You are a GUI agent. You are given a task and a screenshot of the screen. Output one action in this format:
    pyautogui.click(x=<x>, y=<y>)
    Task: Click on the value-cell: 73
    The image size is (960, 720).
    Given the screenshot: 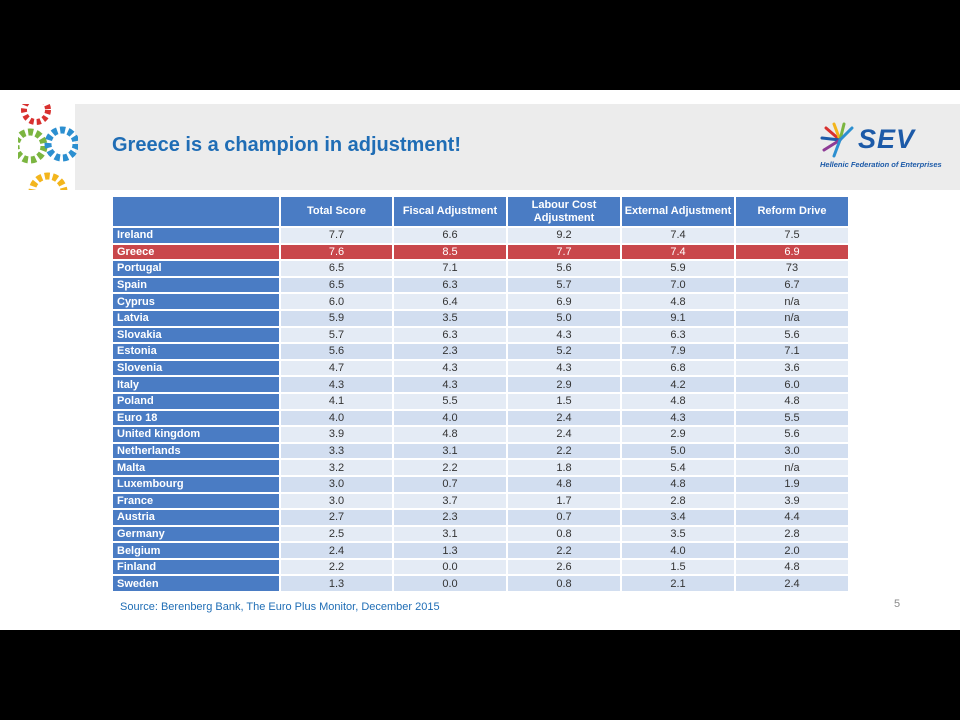 What is the action you would take?
    pyautogui.click(x=792, y=268)
    